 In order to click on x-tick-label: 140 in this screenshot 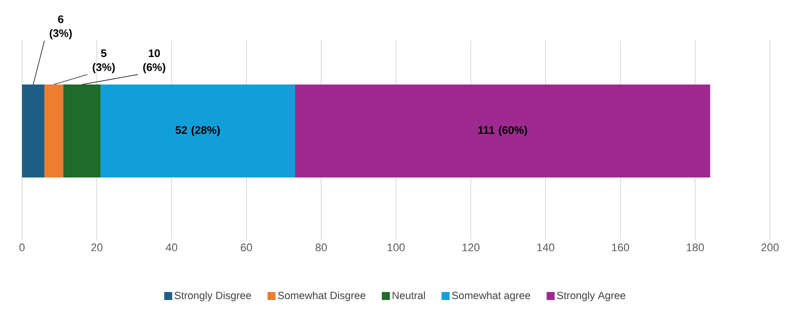, I will do `click(545, 248)`.